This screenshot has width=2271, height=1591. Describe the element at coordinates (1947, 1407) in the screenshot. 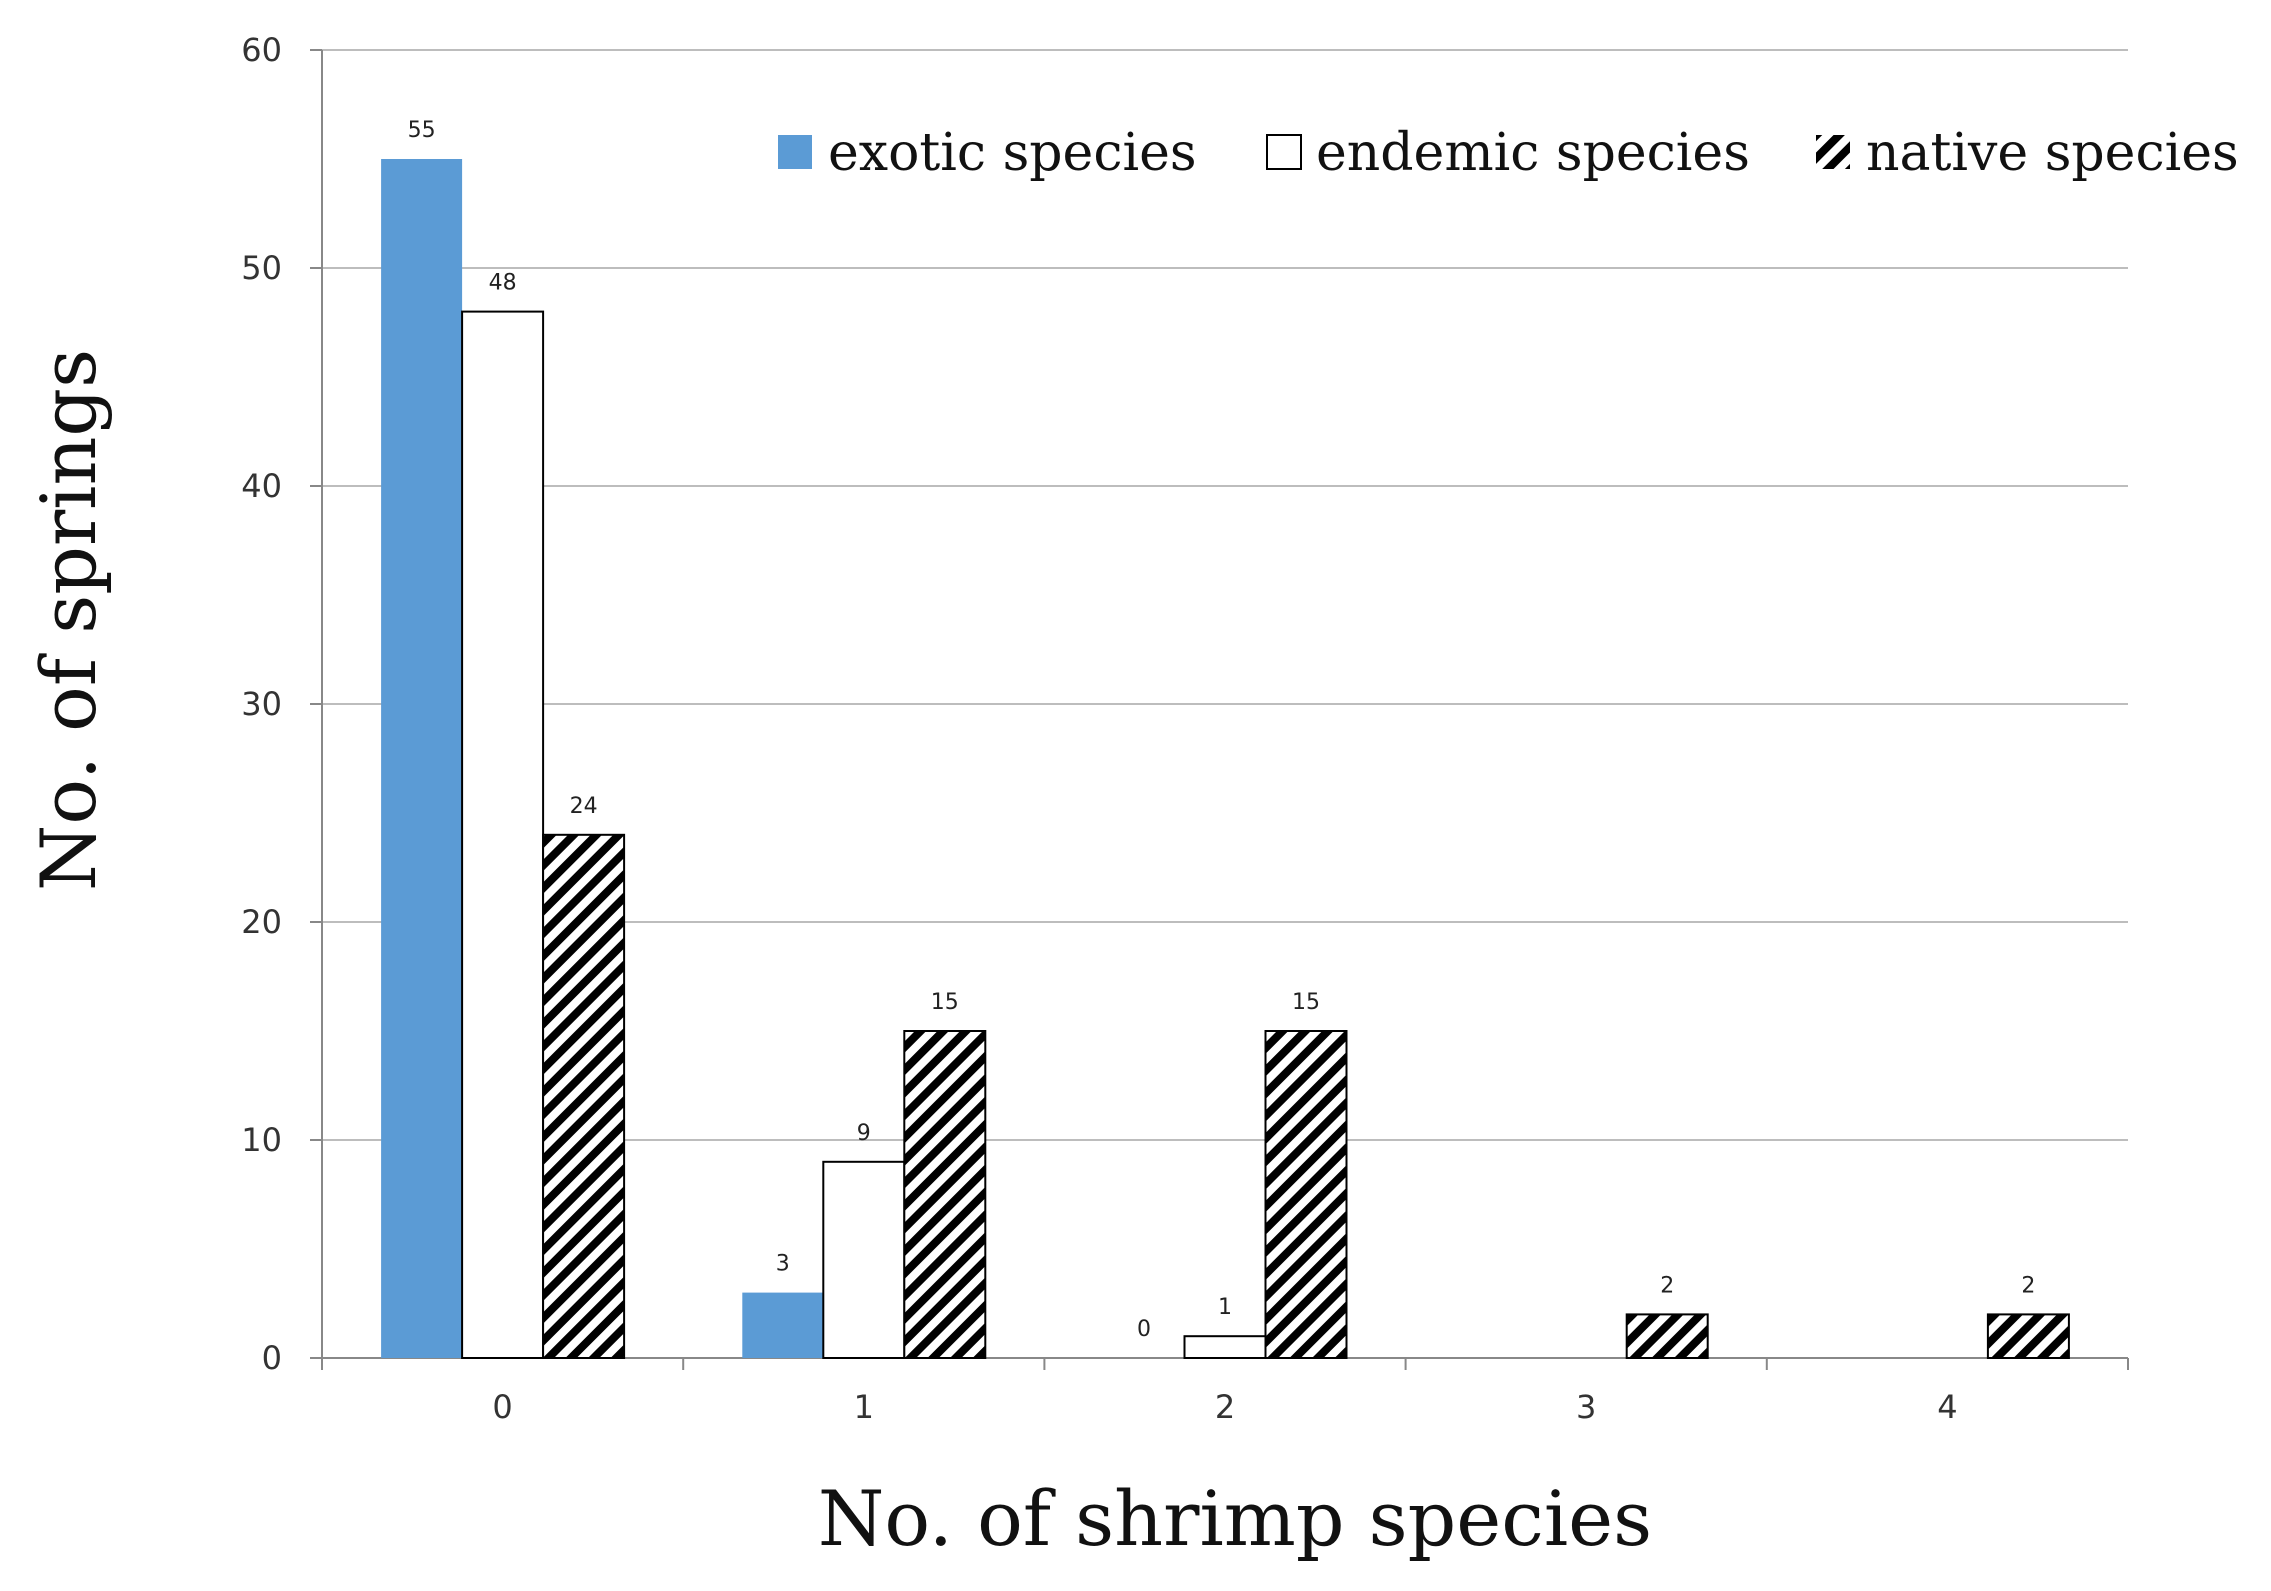

I see `x-tick-label: 4` at that location.